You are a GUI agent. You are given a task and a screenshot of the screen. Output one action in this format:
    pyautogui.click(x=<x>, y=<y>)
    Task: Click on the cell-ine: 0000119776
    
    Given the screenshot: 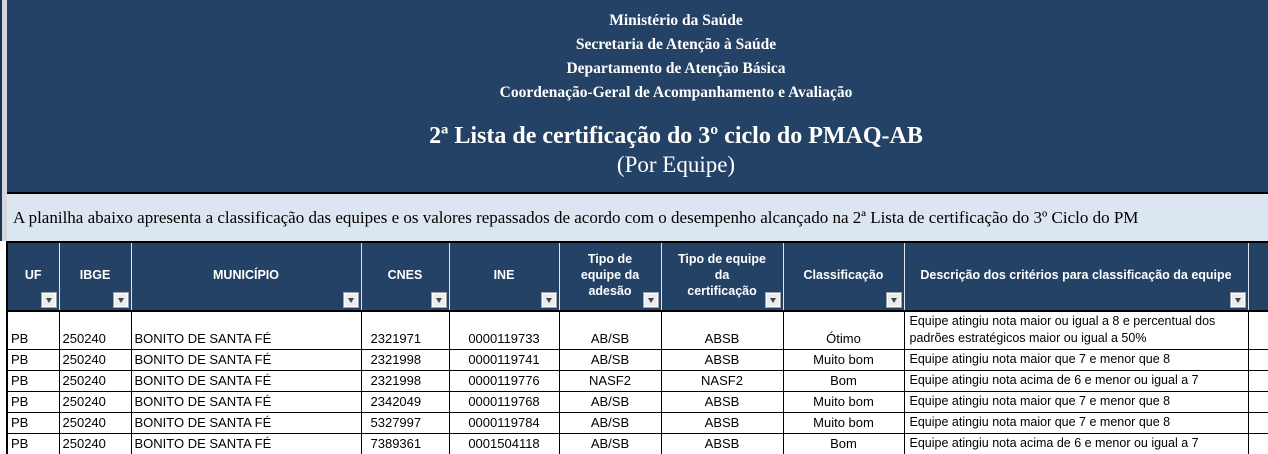 What is the action you would take?
    pyautogui.click(x=504, y=381)
    